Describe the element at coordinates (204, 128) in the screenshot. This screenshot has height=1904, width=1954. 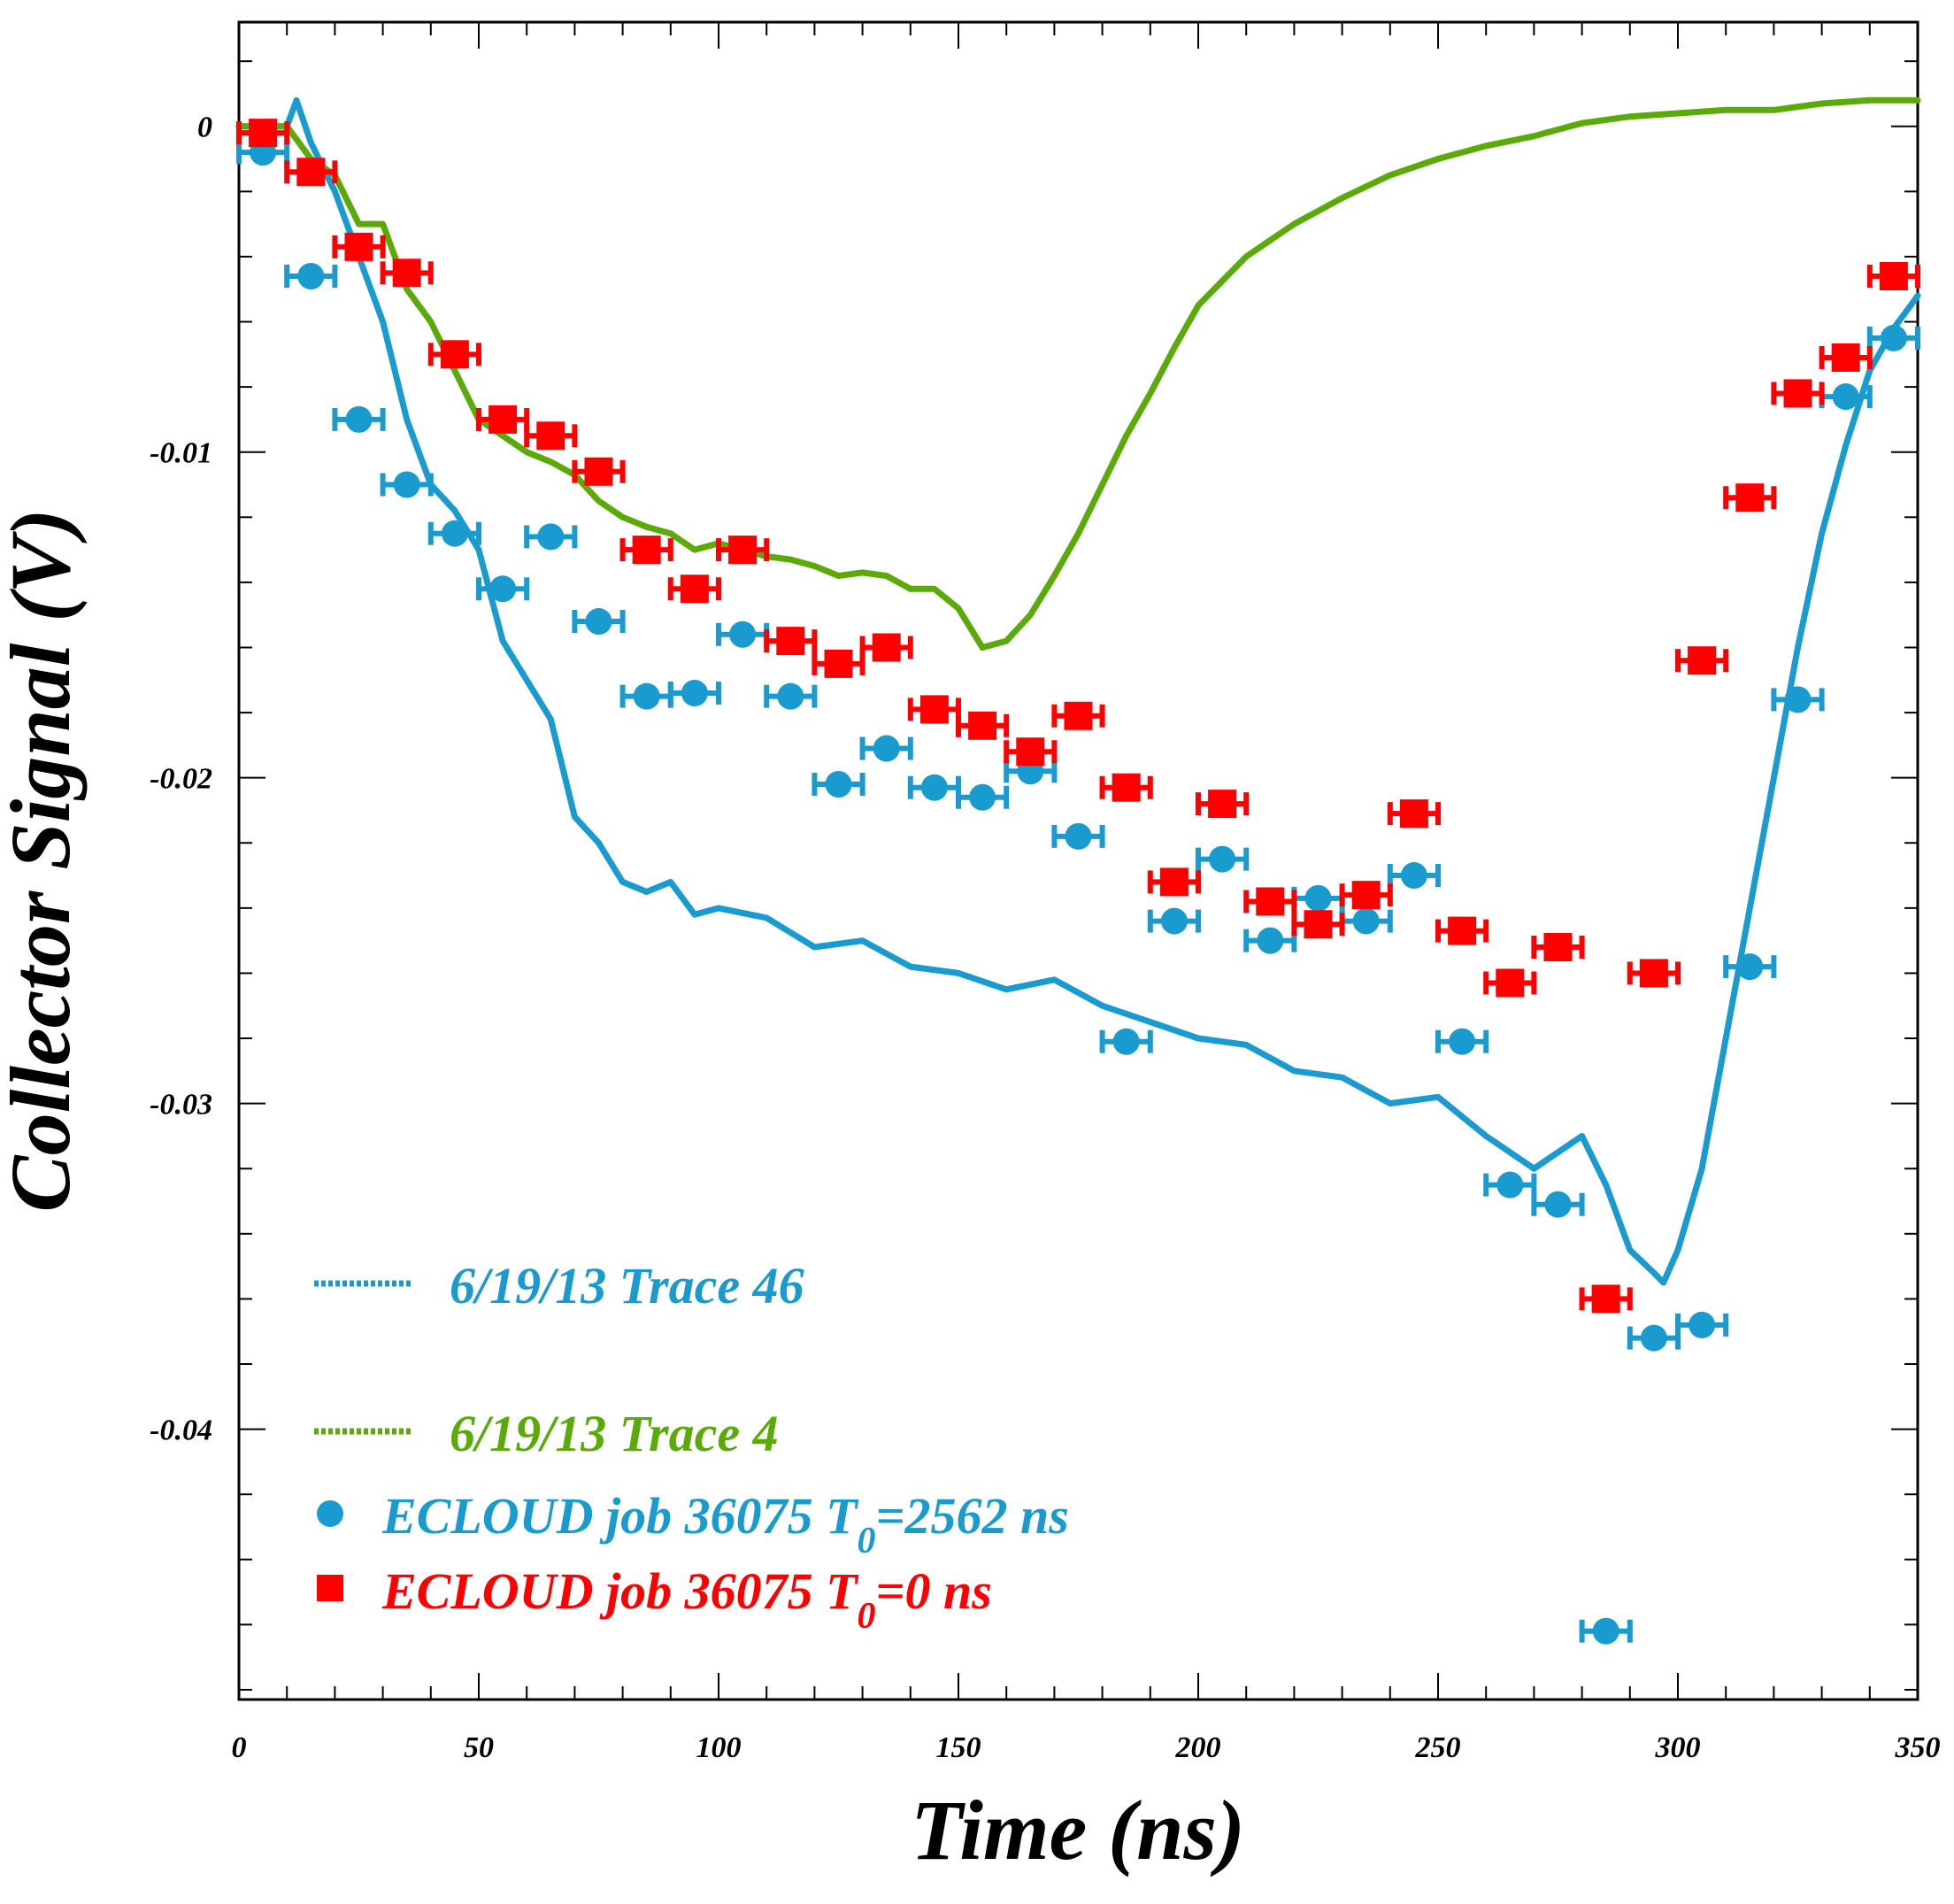
I see `y-tick-label: 0` at that location.